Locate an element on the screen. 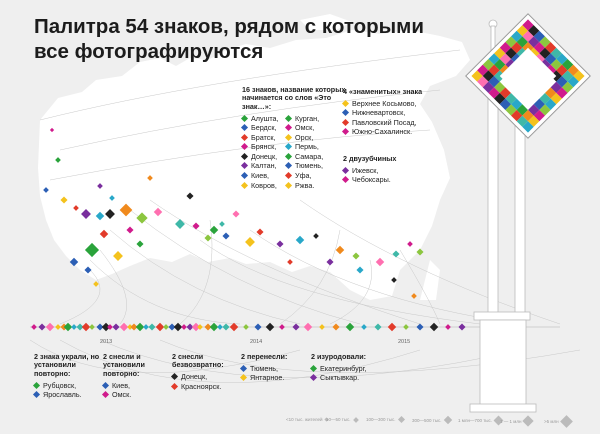 This screenshot has width=600, height=434. list-item-label: Южно-Сахалинск. is located at coordinates (382, 132).